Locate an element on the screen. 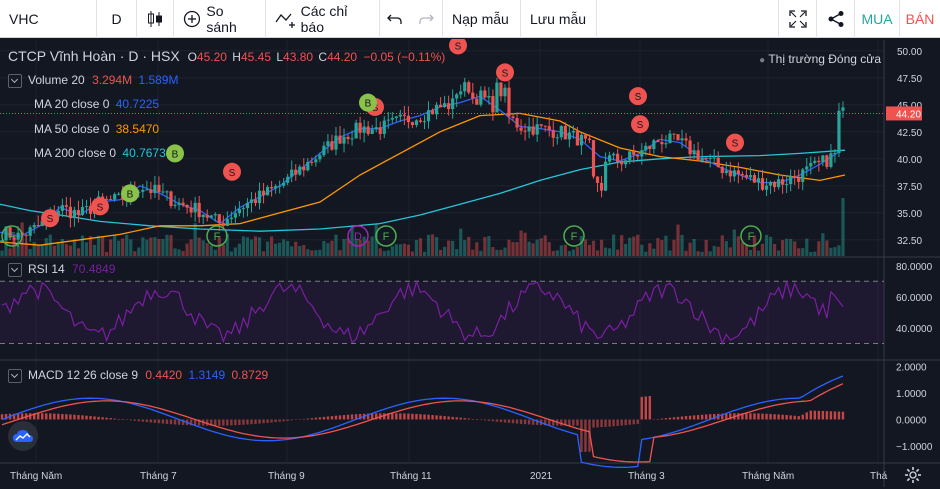 The width and height of the screenshot is (940, 489). fullscreen-button is located at coordinates (797, 19).